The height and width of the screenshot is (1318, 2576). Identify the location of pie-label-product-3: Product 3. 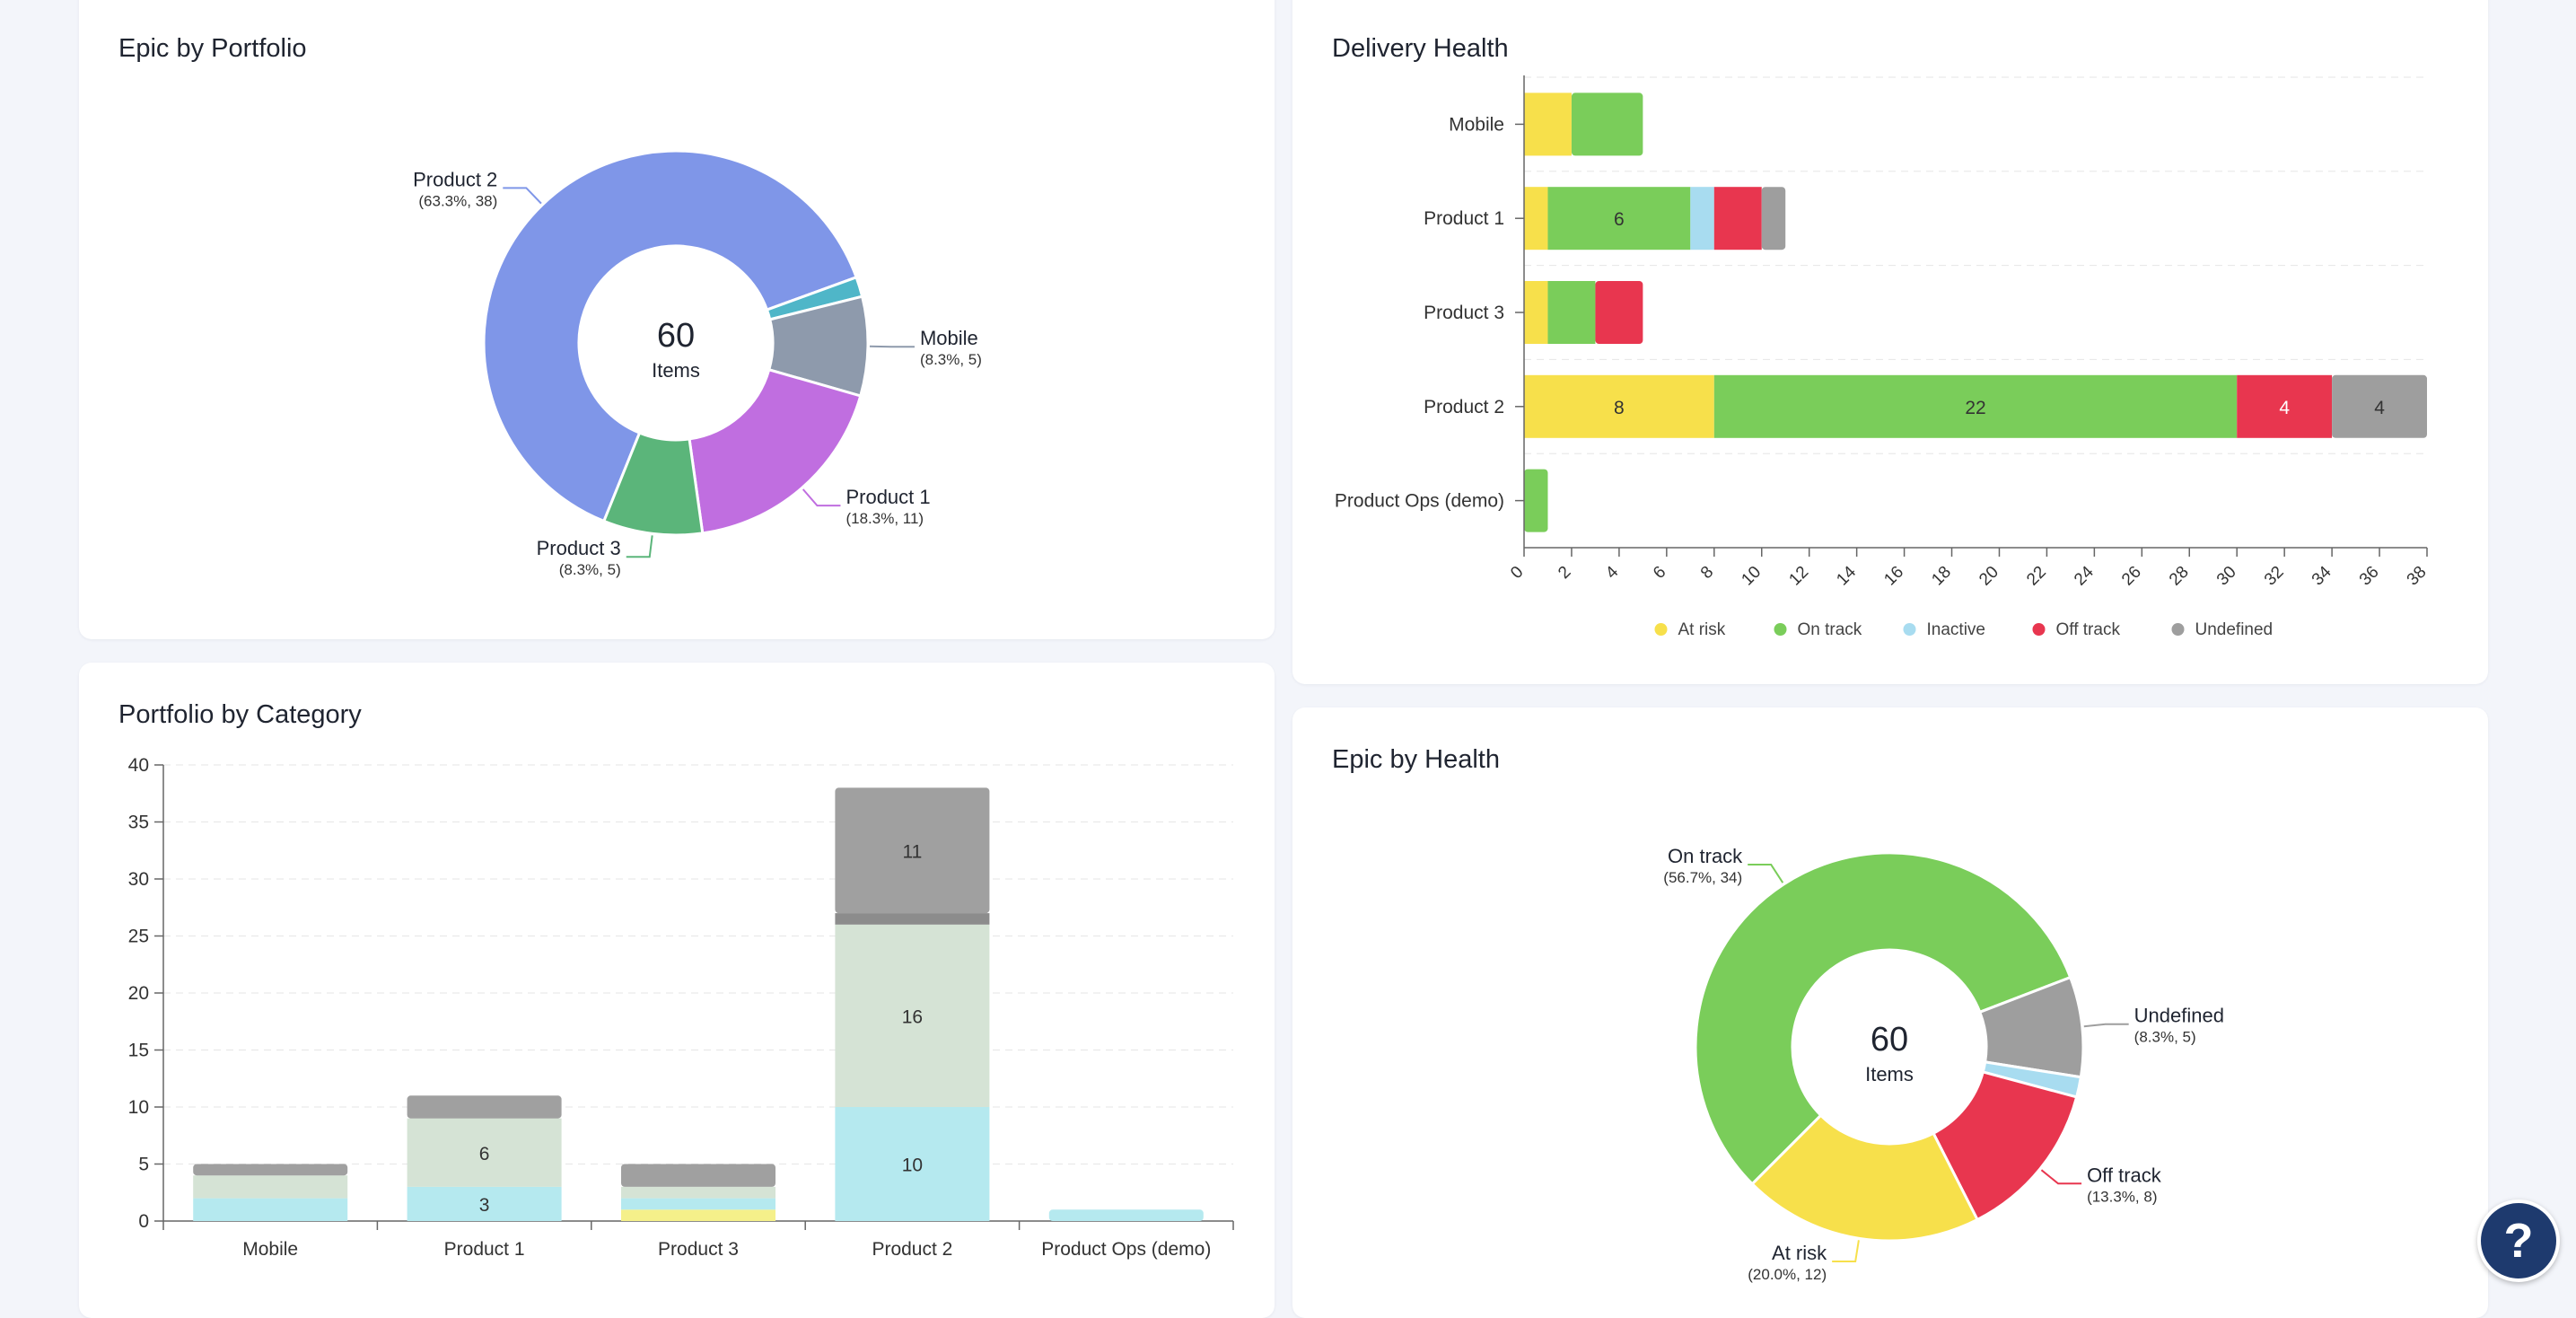
(579, 548).